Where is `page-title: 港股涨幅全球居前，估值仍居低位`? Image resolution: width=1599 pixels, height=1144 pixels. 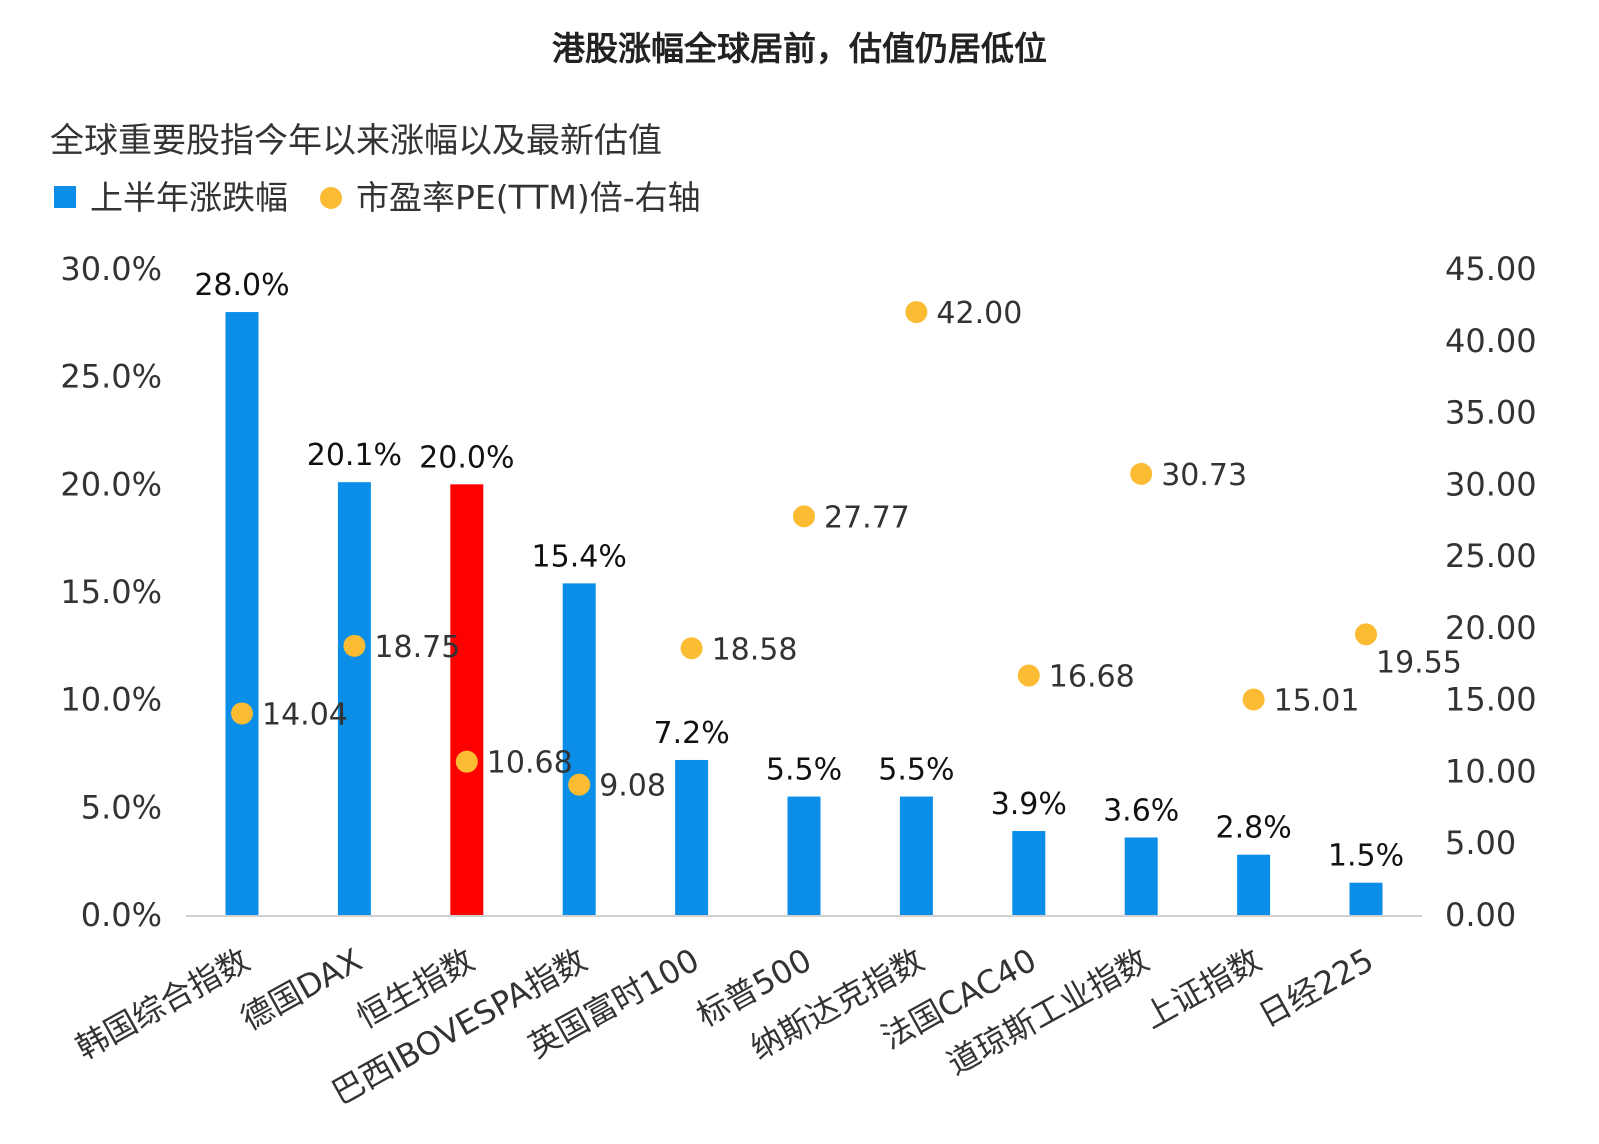
page-title: 港股涨幅全球居前，估值仍居低位 is located at coordinates (799, 48).